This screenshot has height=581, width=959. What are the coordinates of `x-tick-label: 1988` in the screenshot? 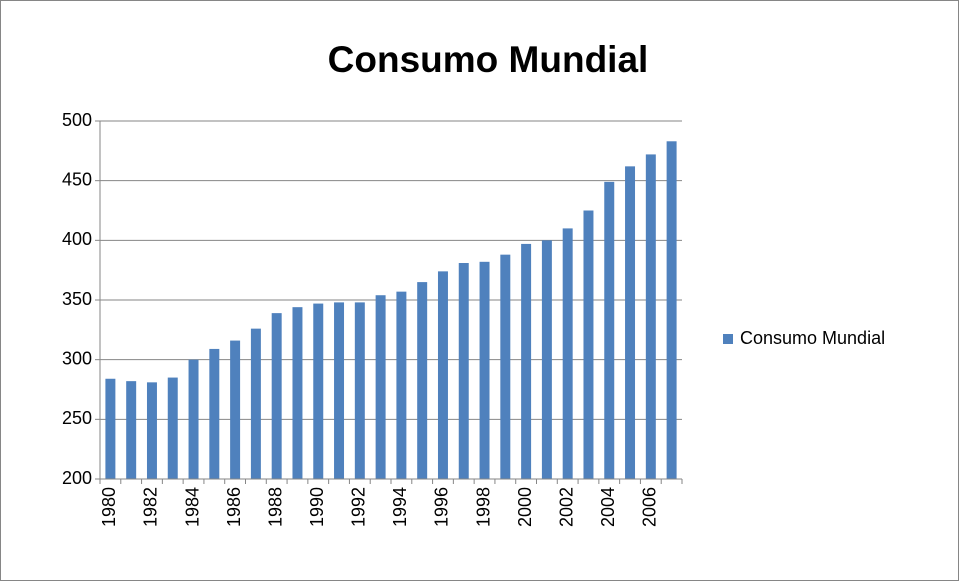 It's located at (275, 507).